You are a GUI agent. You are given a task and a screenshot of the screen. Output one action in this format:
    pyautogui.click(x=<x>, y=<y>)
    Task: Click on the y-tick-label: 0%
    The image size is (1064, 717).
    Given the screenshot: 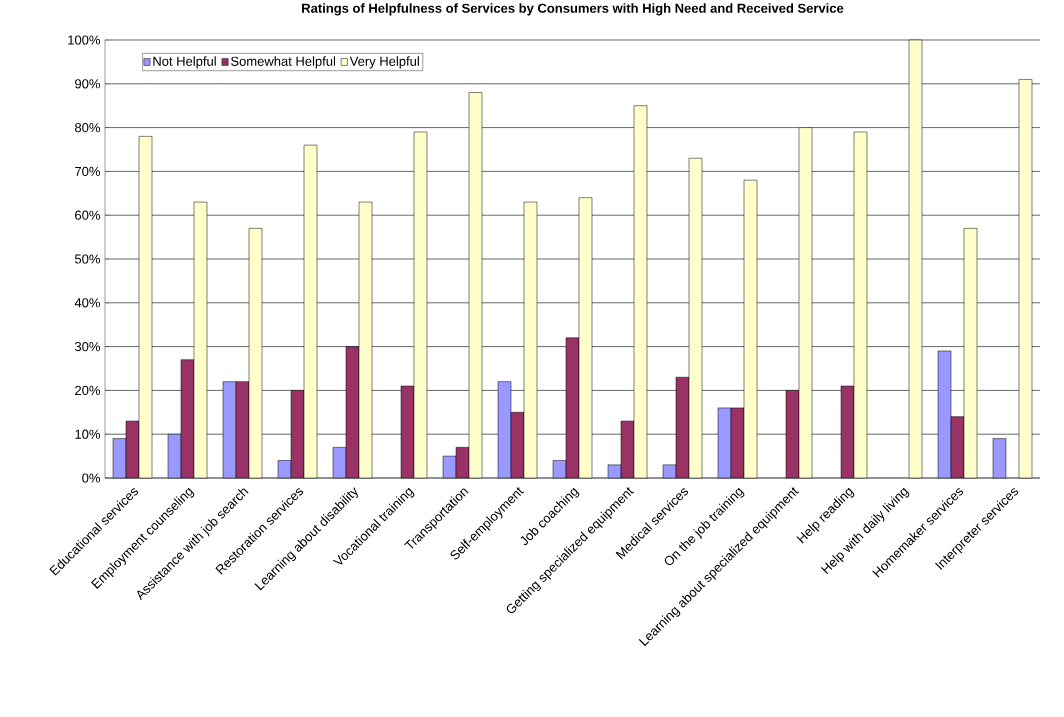 What is the action you would take?
    pyautogui.click(x=91, y=478)
    